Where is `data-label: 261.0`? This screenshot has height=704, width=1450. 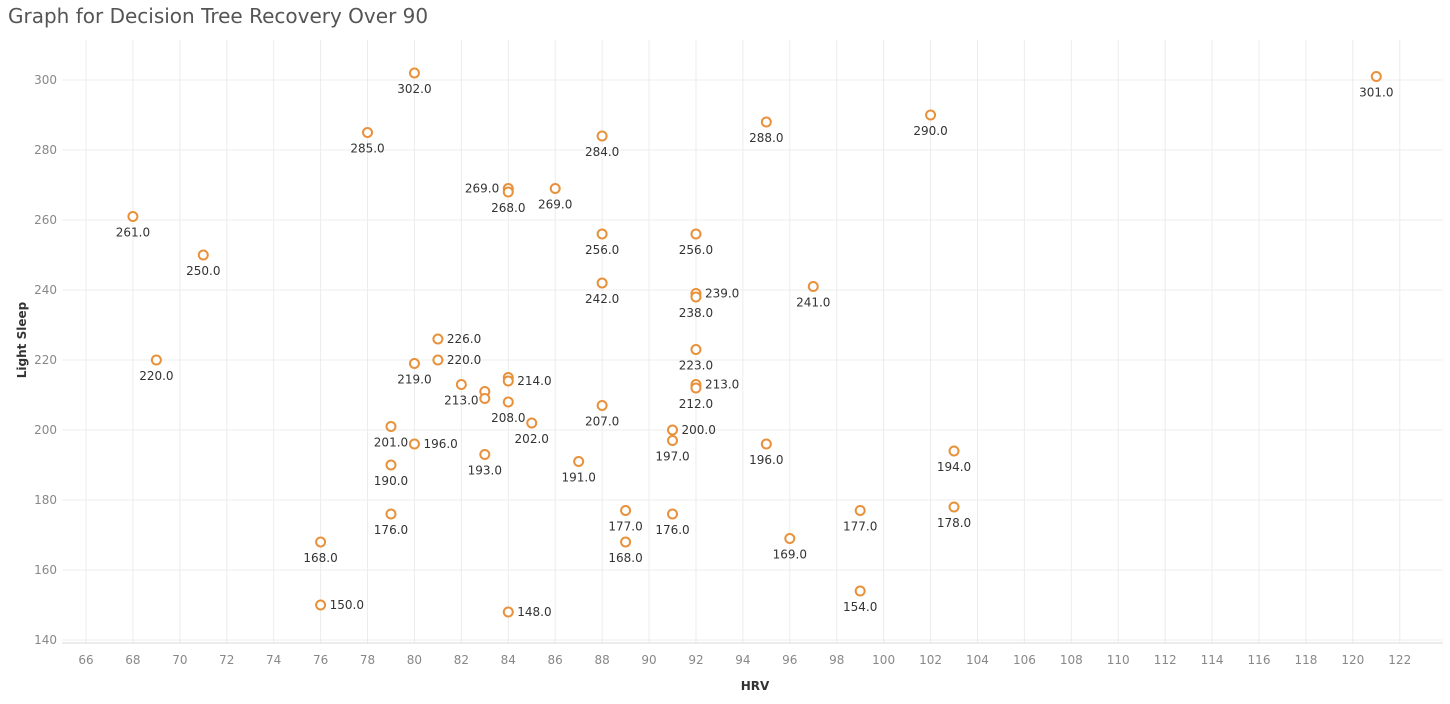
data-label: 261.0 is located at coordinates (133, 233).